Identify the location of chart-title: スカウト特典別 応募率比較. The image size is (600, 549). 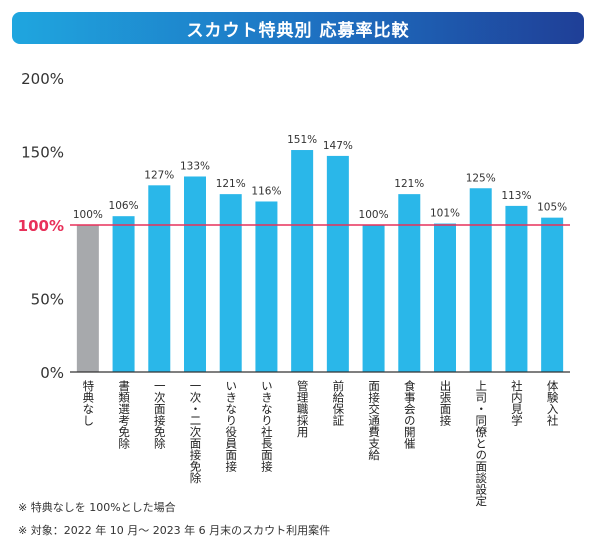
(298, 30).